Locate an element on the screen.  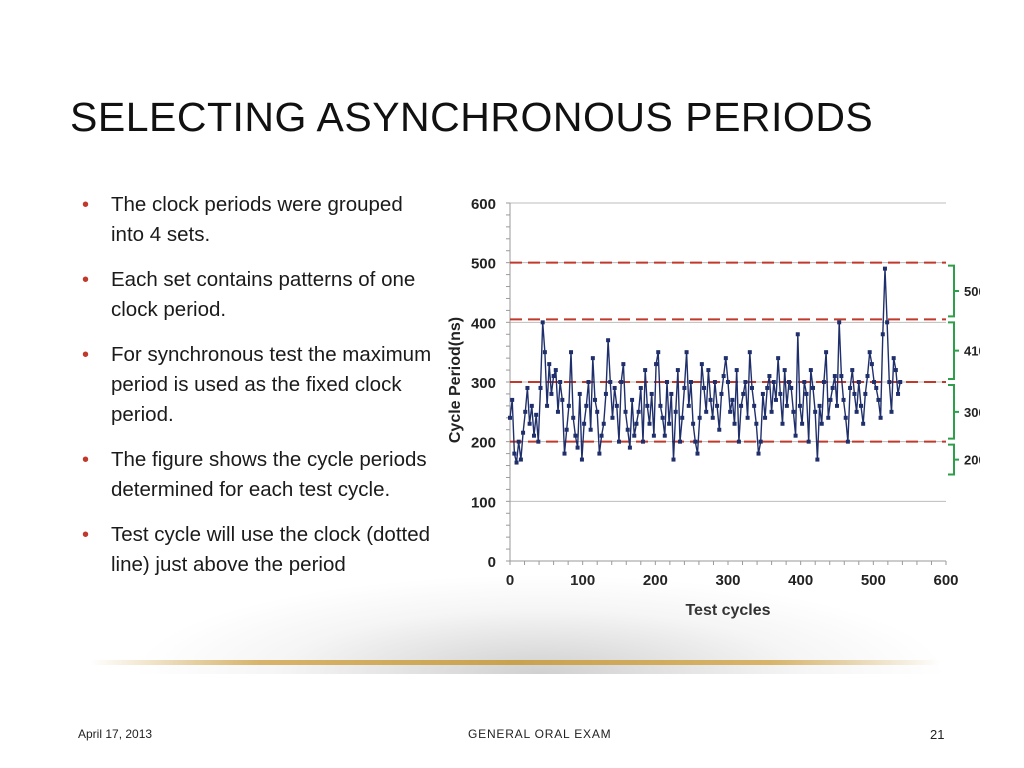
x-tick-label: 600 is located at coordinates (945, 580).